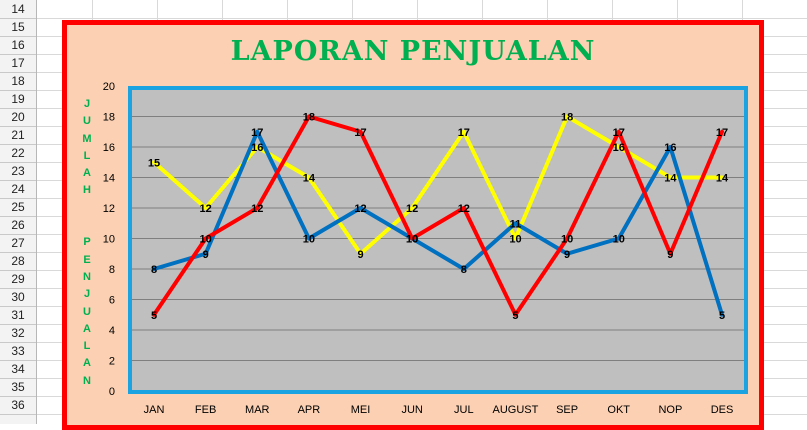  Describe the element at coordinates (112, 392) in the screenshot. I see `y-tick-label: 0` at that location.